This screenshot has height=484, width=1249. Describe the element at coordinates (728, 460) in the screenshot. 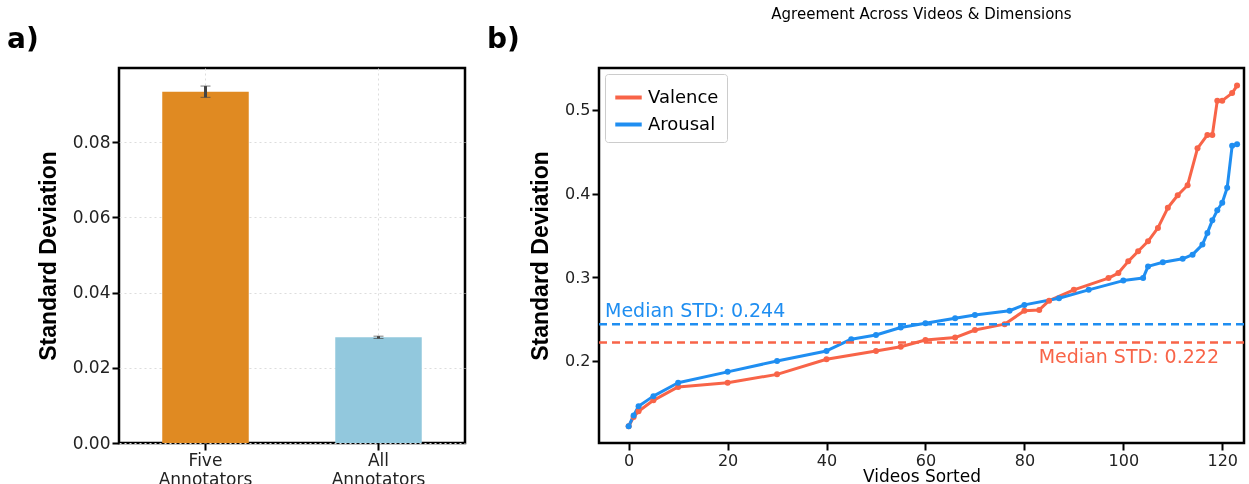

I see `x-tick-label: 20` at that location.